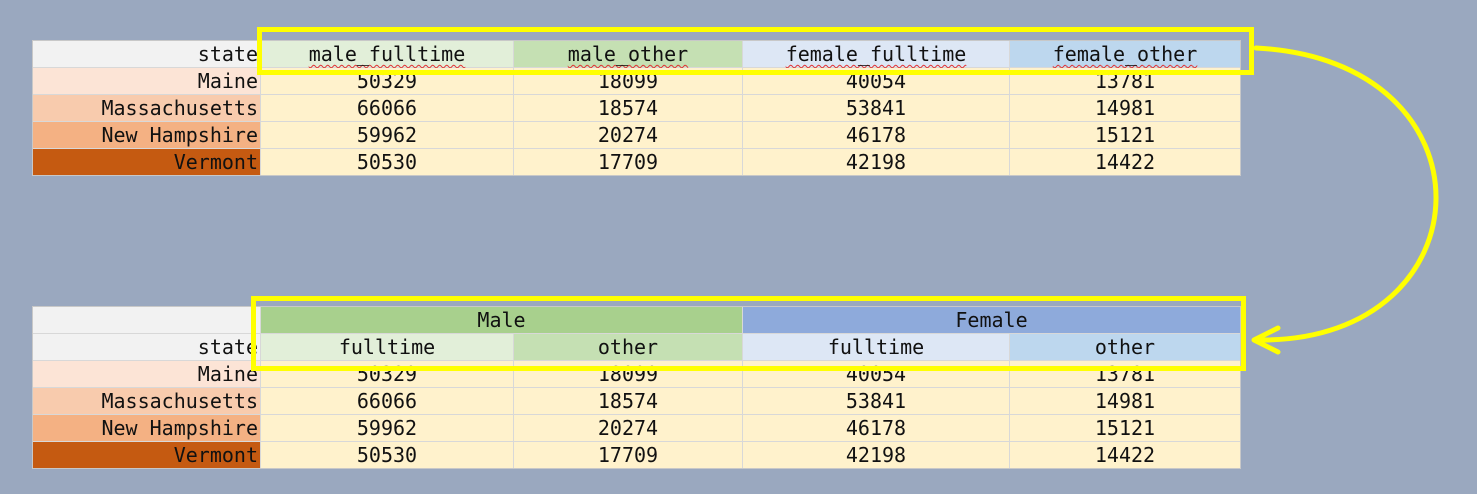 The height and width of the screenshot is (494, 1477). I want to click on header-male-fulltime: male_fulltime, so click(387, 54).